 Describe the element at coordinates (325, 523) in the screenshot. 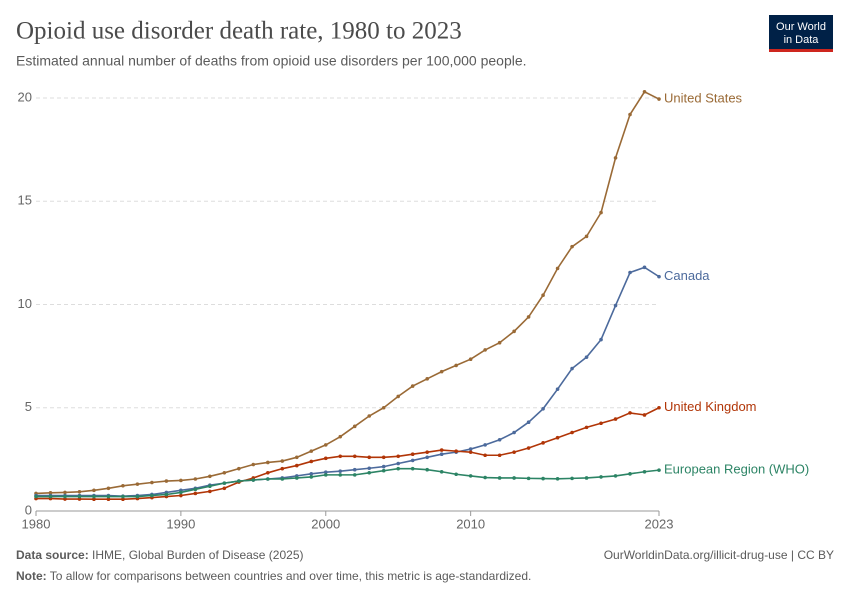

I see `x-tick-label: 2000` at that location.